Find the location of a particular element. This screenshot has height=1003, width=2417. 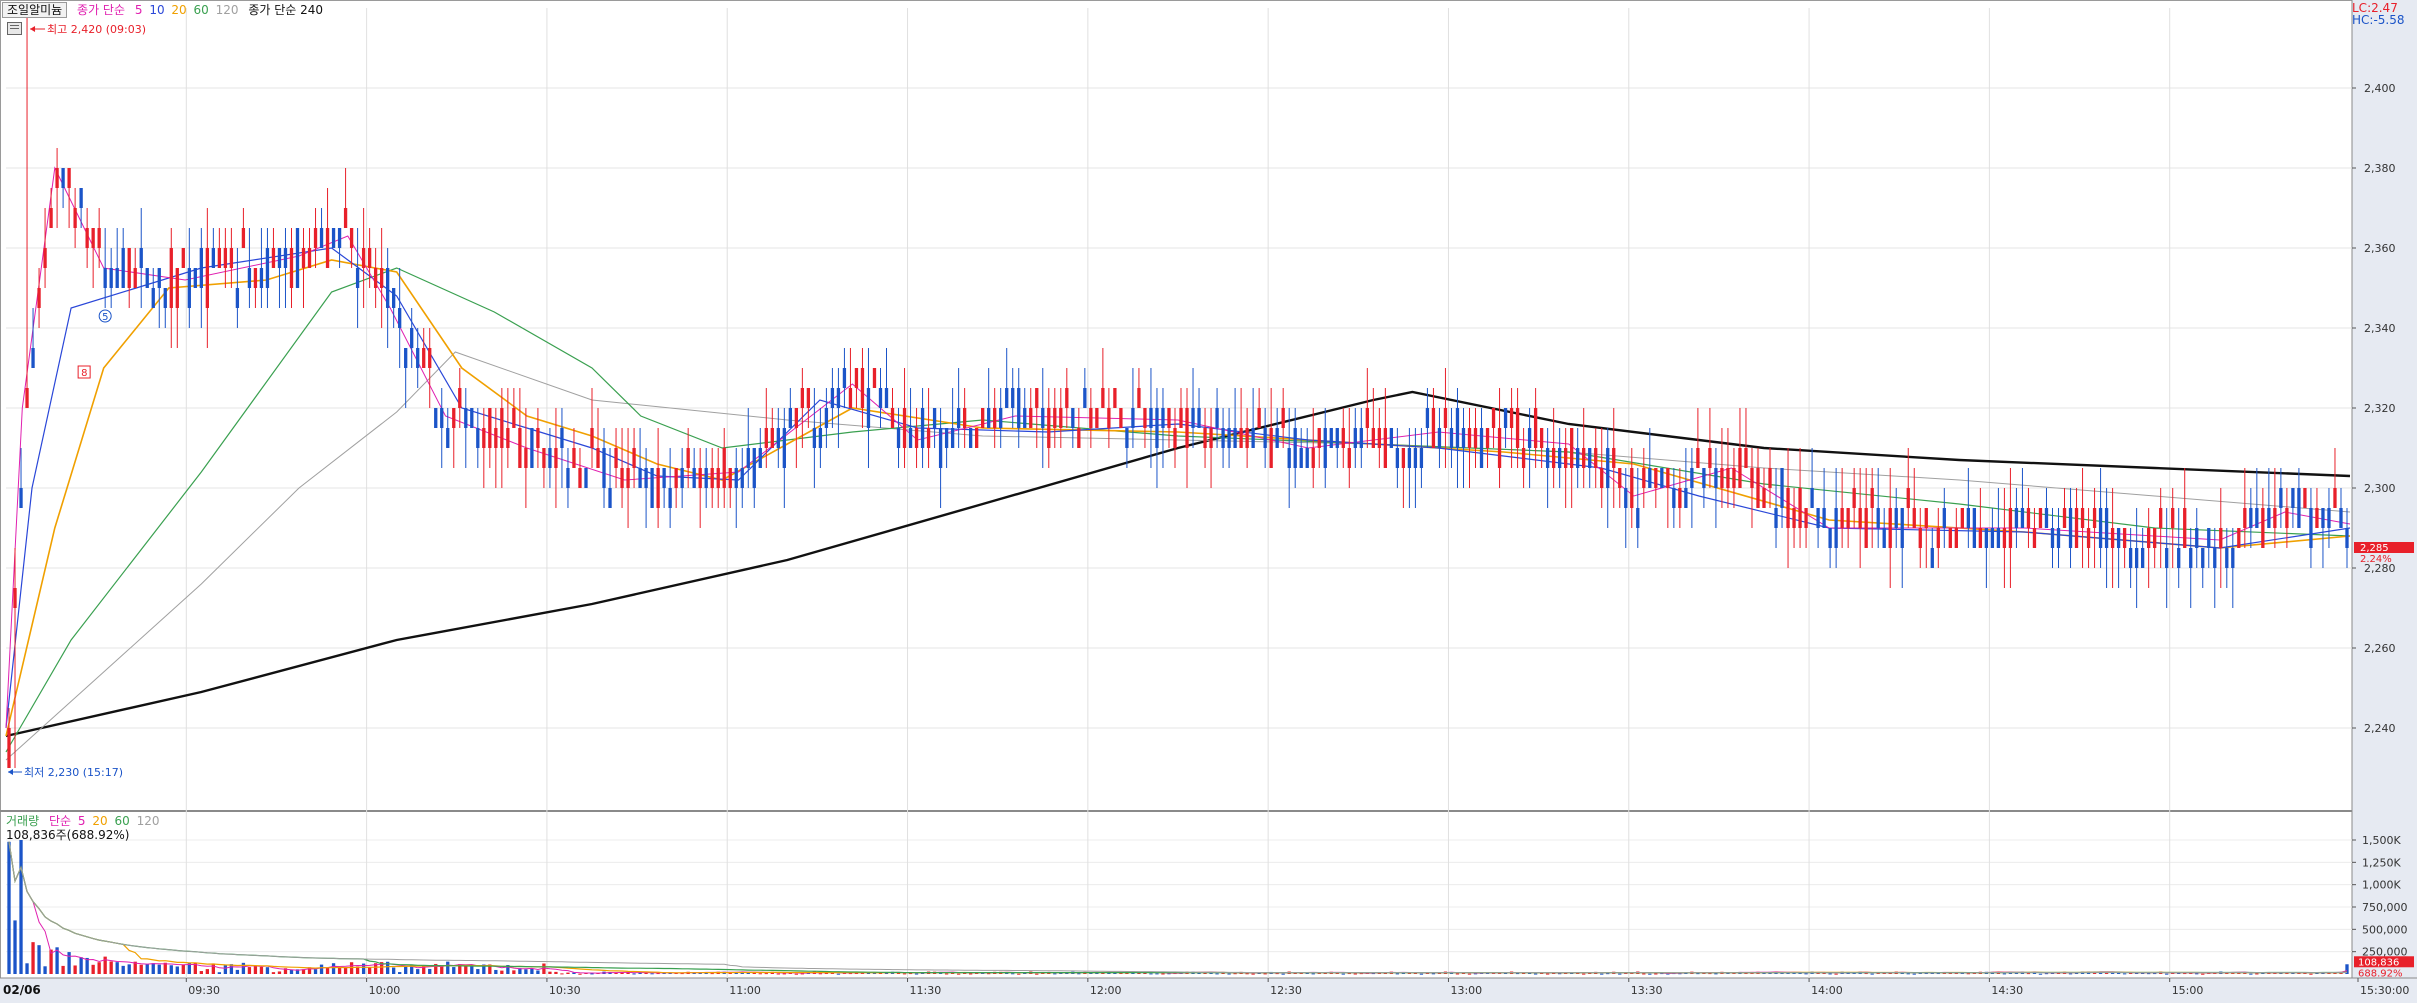

high-annotation: 최고 2,420 (09:03) is located at coordinates (96, 29).